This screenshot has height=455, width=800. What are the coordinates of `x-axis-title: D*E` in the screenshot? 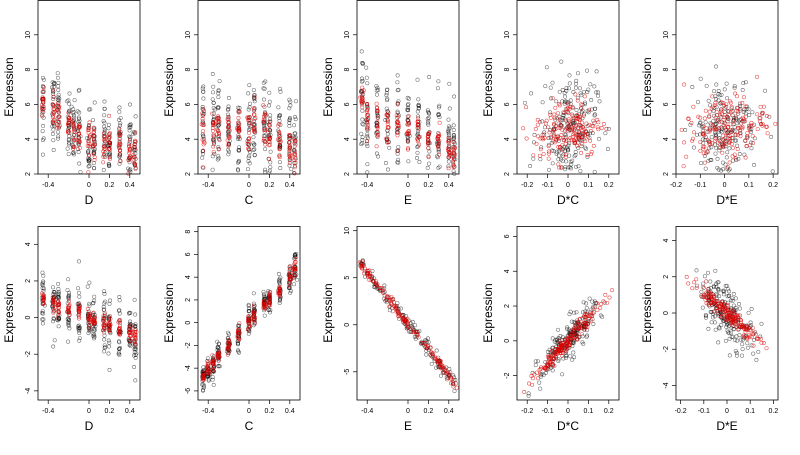 It's located at (726, 426).